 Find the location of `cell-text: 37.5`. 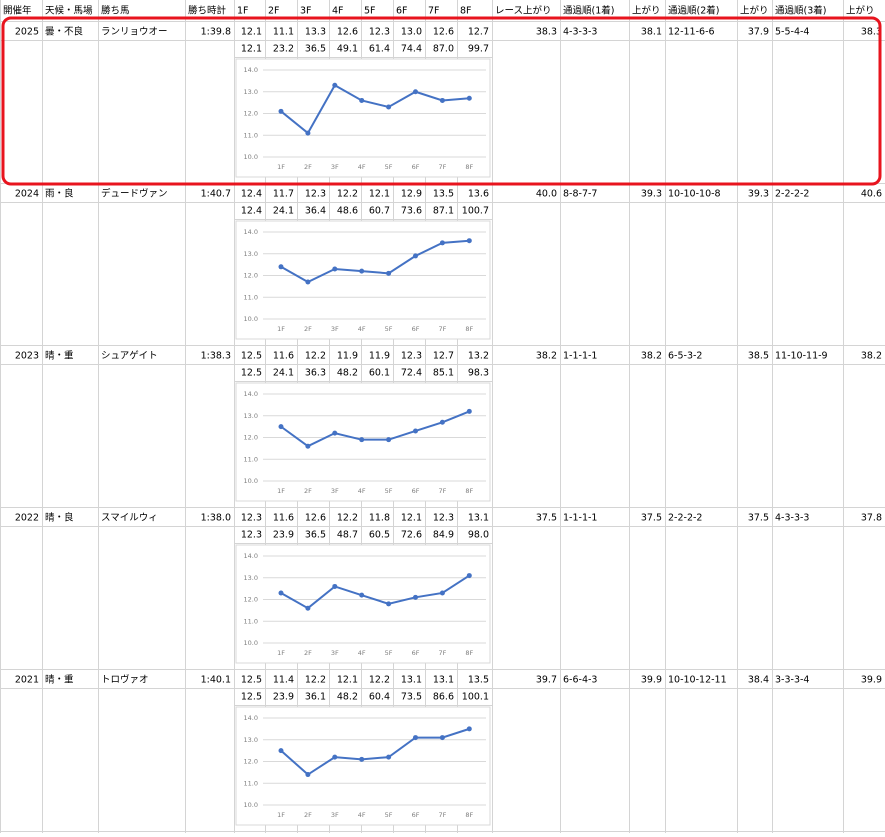

cell-text: 37.5 is located at coordinates (546, 518).